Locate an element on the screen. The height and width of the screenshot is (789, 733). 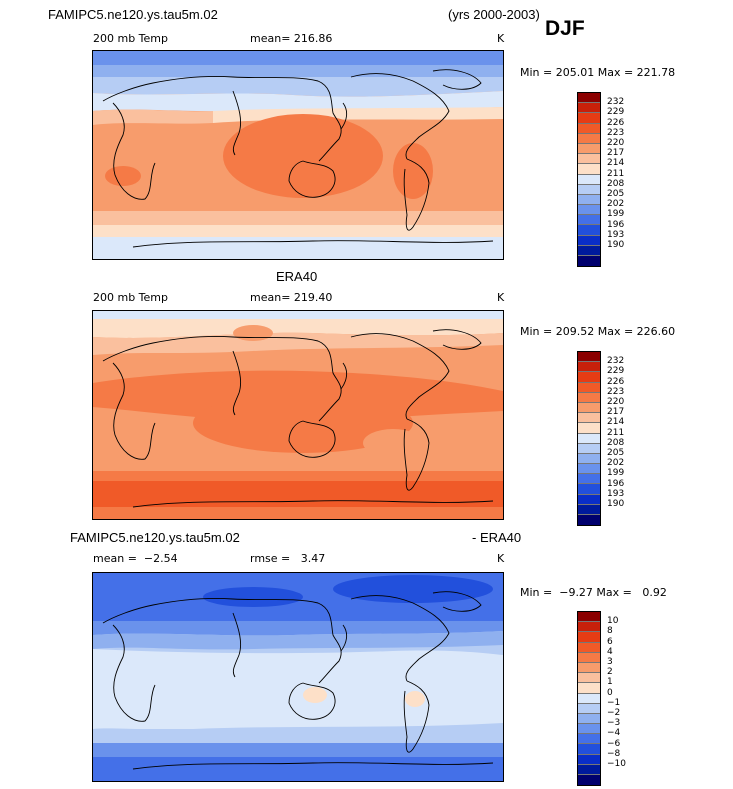
difference-map is located at coordinates (298, 677).